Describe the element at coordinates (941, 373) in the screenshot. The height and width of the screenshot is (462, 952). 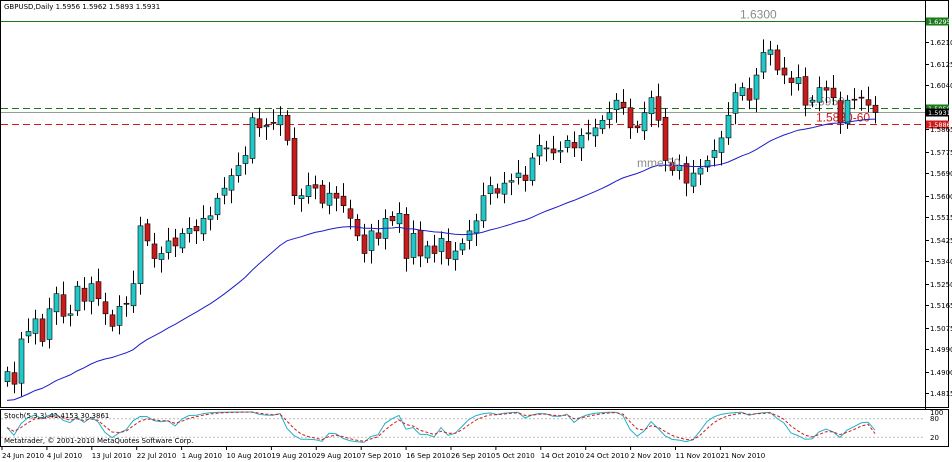
I see `price-tick-label-18: 1.4900` at that location.